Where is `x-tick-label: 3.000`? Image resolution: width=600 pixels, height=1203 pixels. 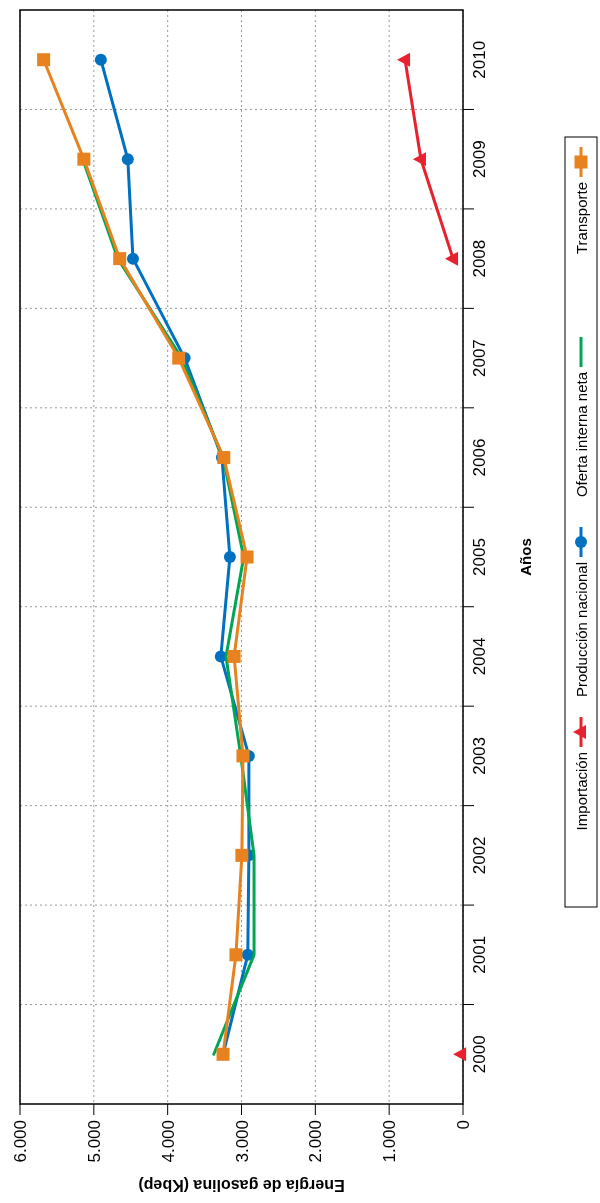
x-tick-label: 3.000 is located at coordinates (242, 1141).